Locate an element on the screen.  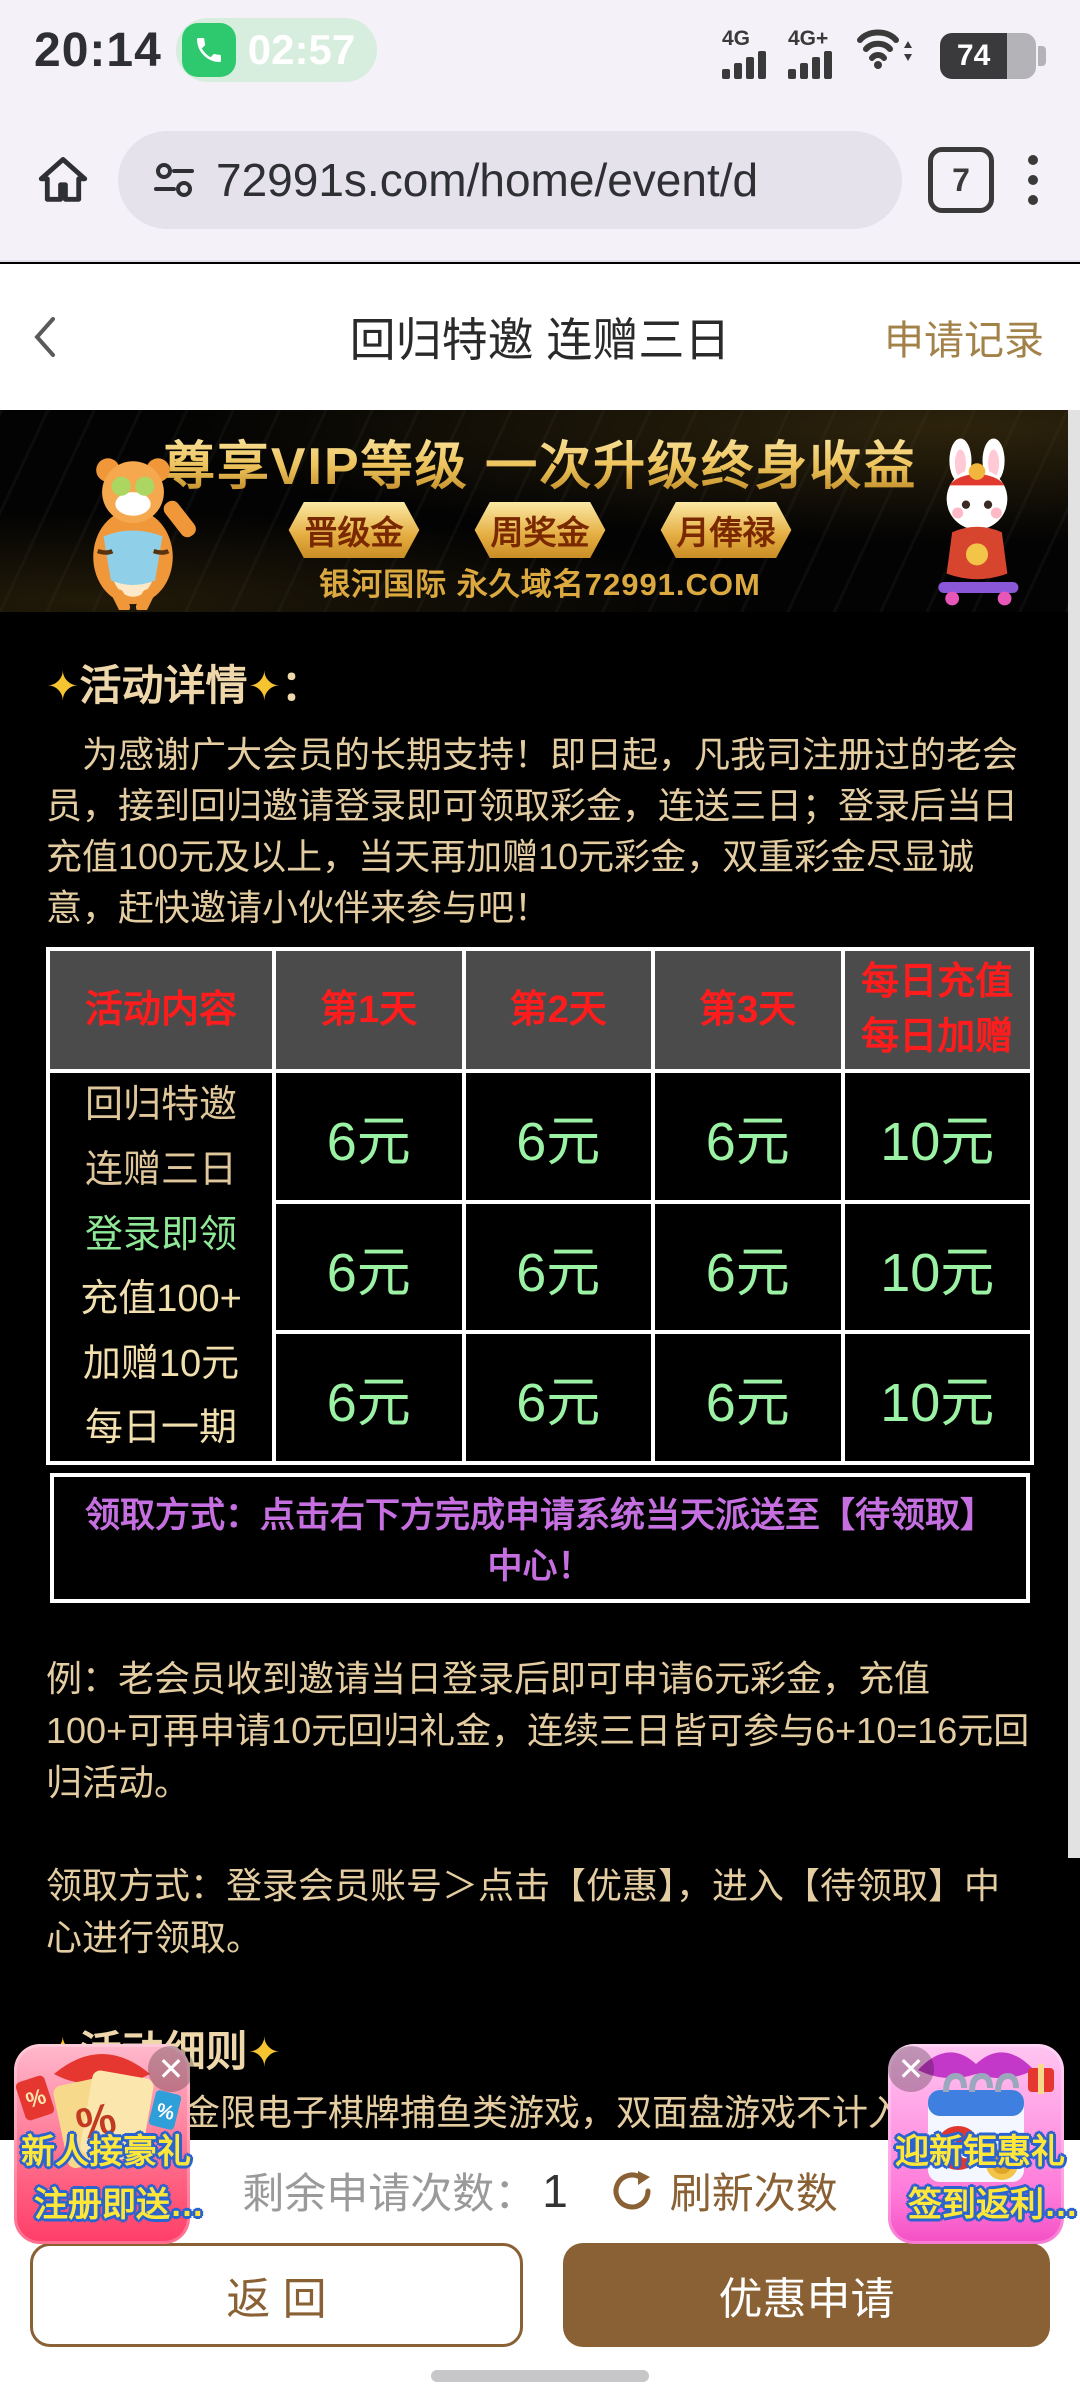
details-title: ✦活动详情✦： is located at coordinates (185, 685).